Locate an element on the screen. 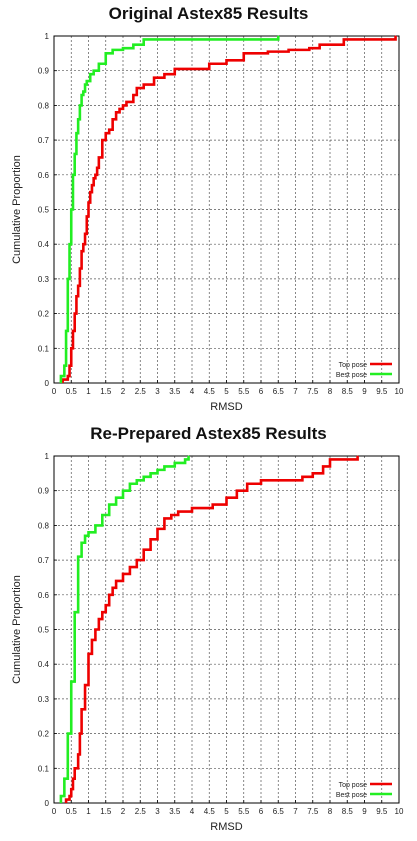 The height and width of the screenshot is (841, 417). y-tick-label: 1 is located at coordinates (47, 456).